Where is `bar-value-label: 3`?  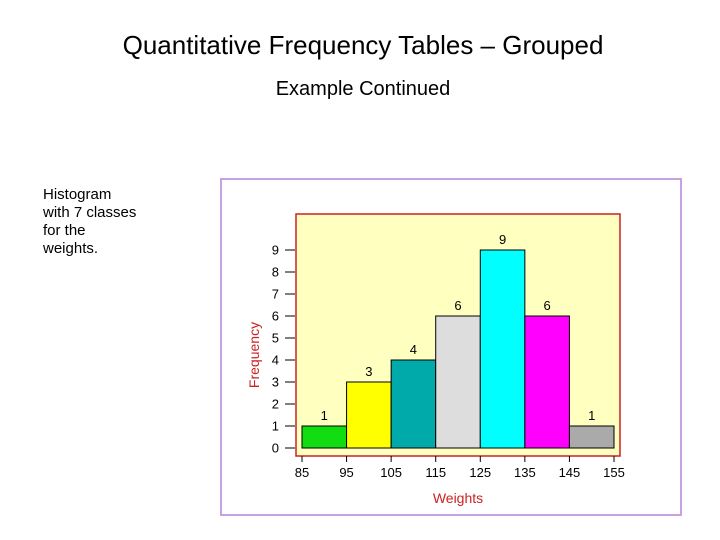
bar-value-label: 3 is located at coordinates (368, 371).